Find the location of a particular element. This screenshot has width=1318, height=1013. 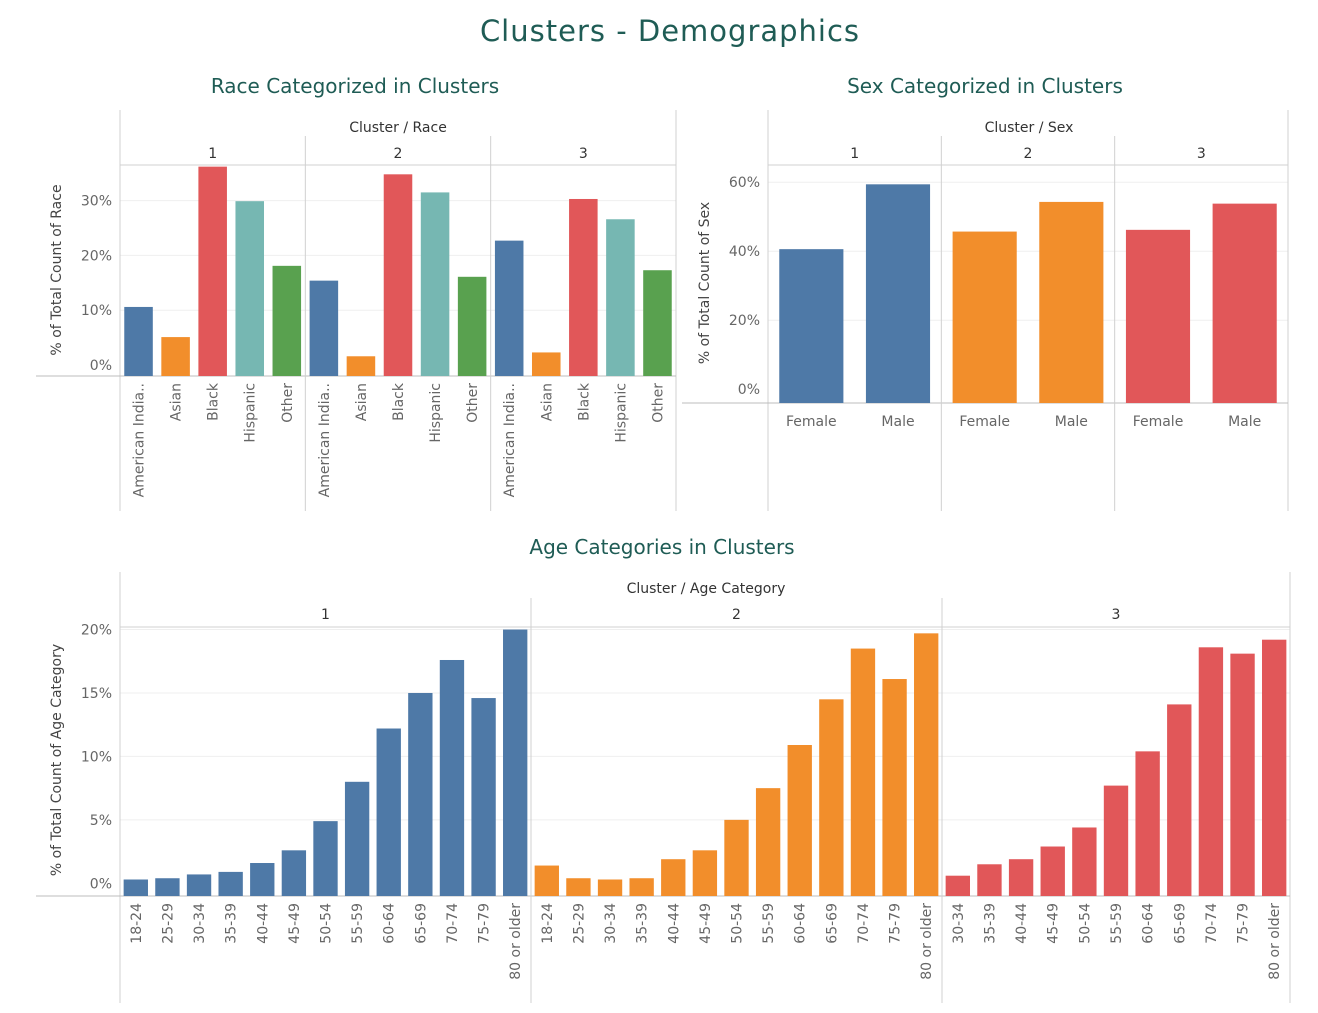

age-x-tick-label: 18-24 is located at coordinates (137, 923).